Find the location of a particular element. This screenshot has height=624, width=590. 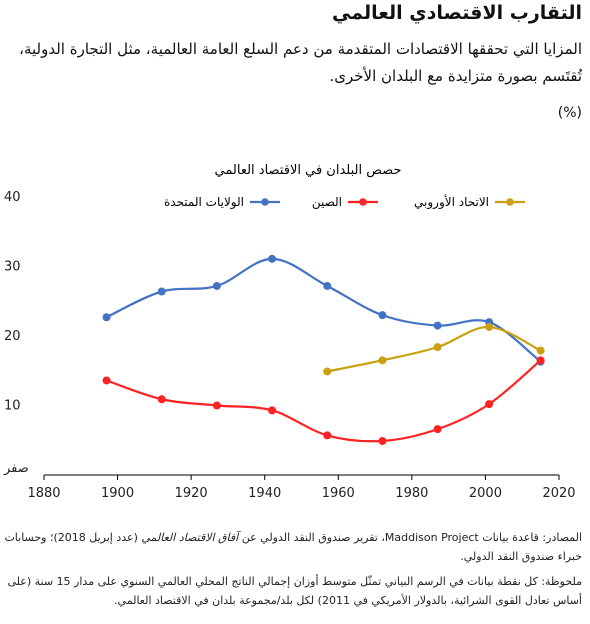

x-tick-label: 1940 is located at coordinates (264, 493).